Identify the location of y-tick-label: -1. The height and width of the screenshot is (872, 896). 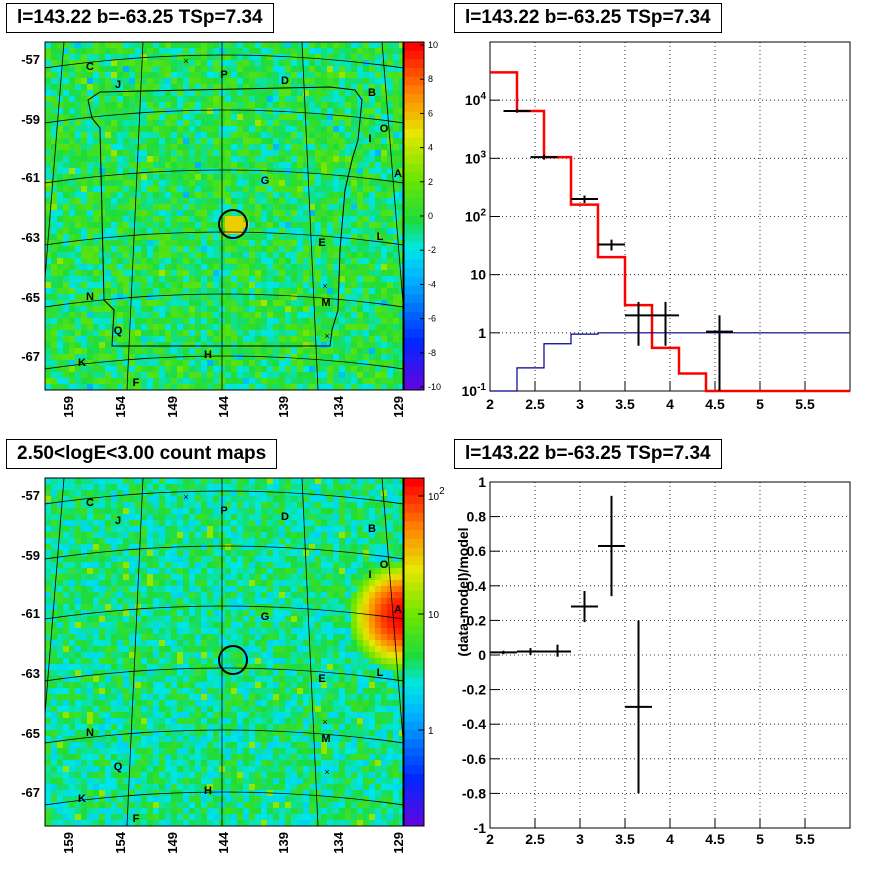
(480, 828).